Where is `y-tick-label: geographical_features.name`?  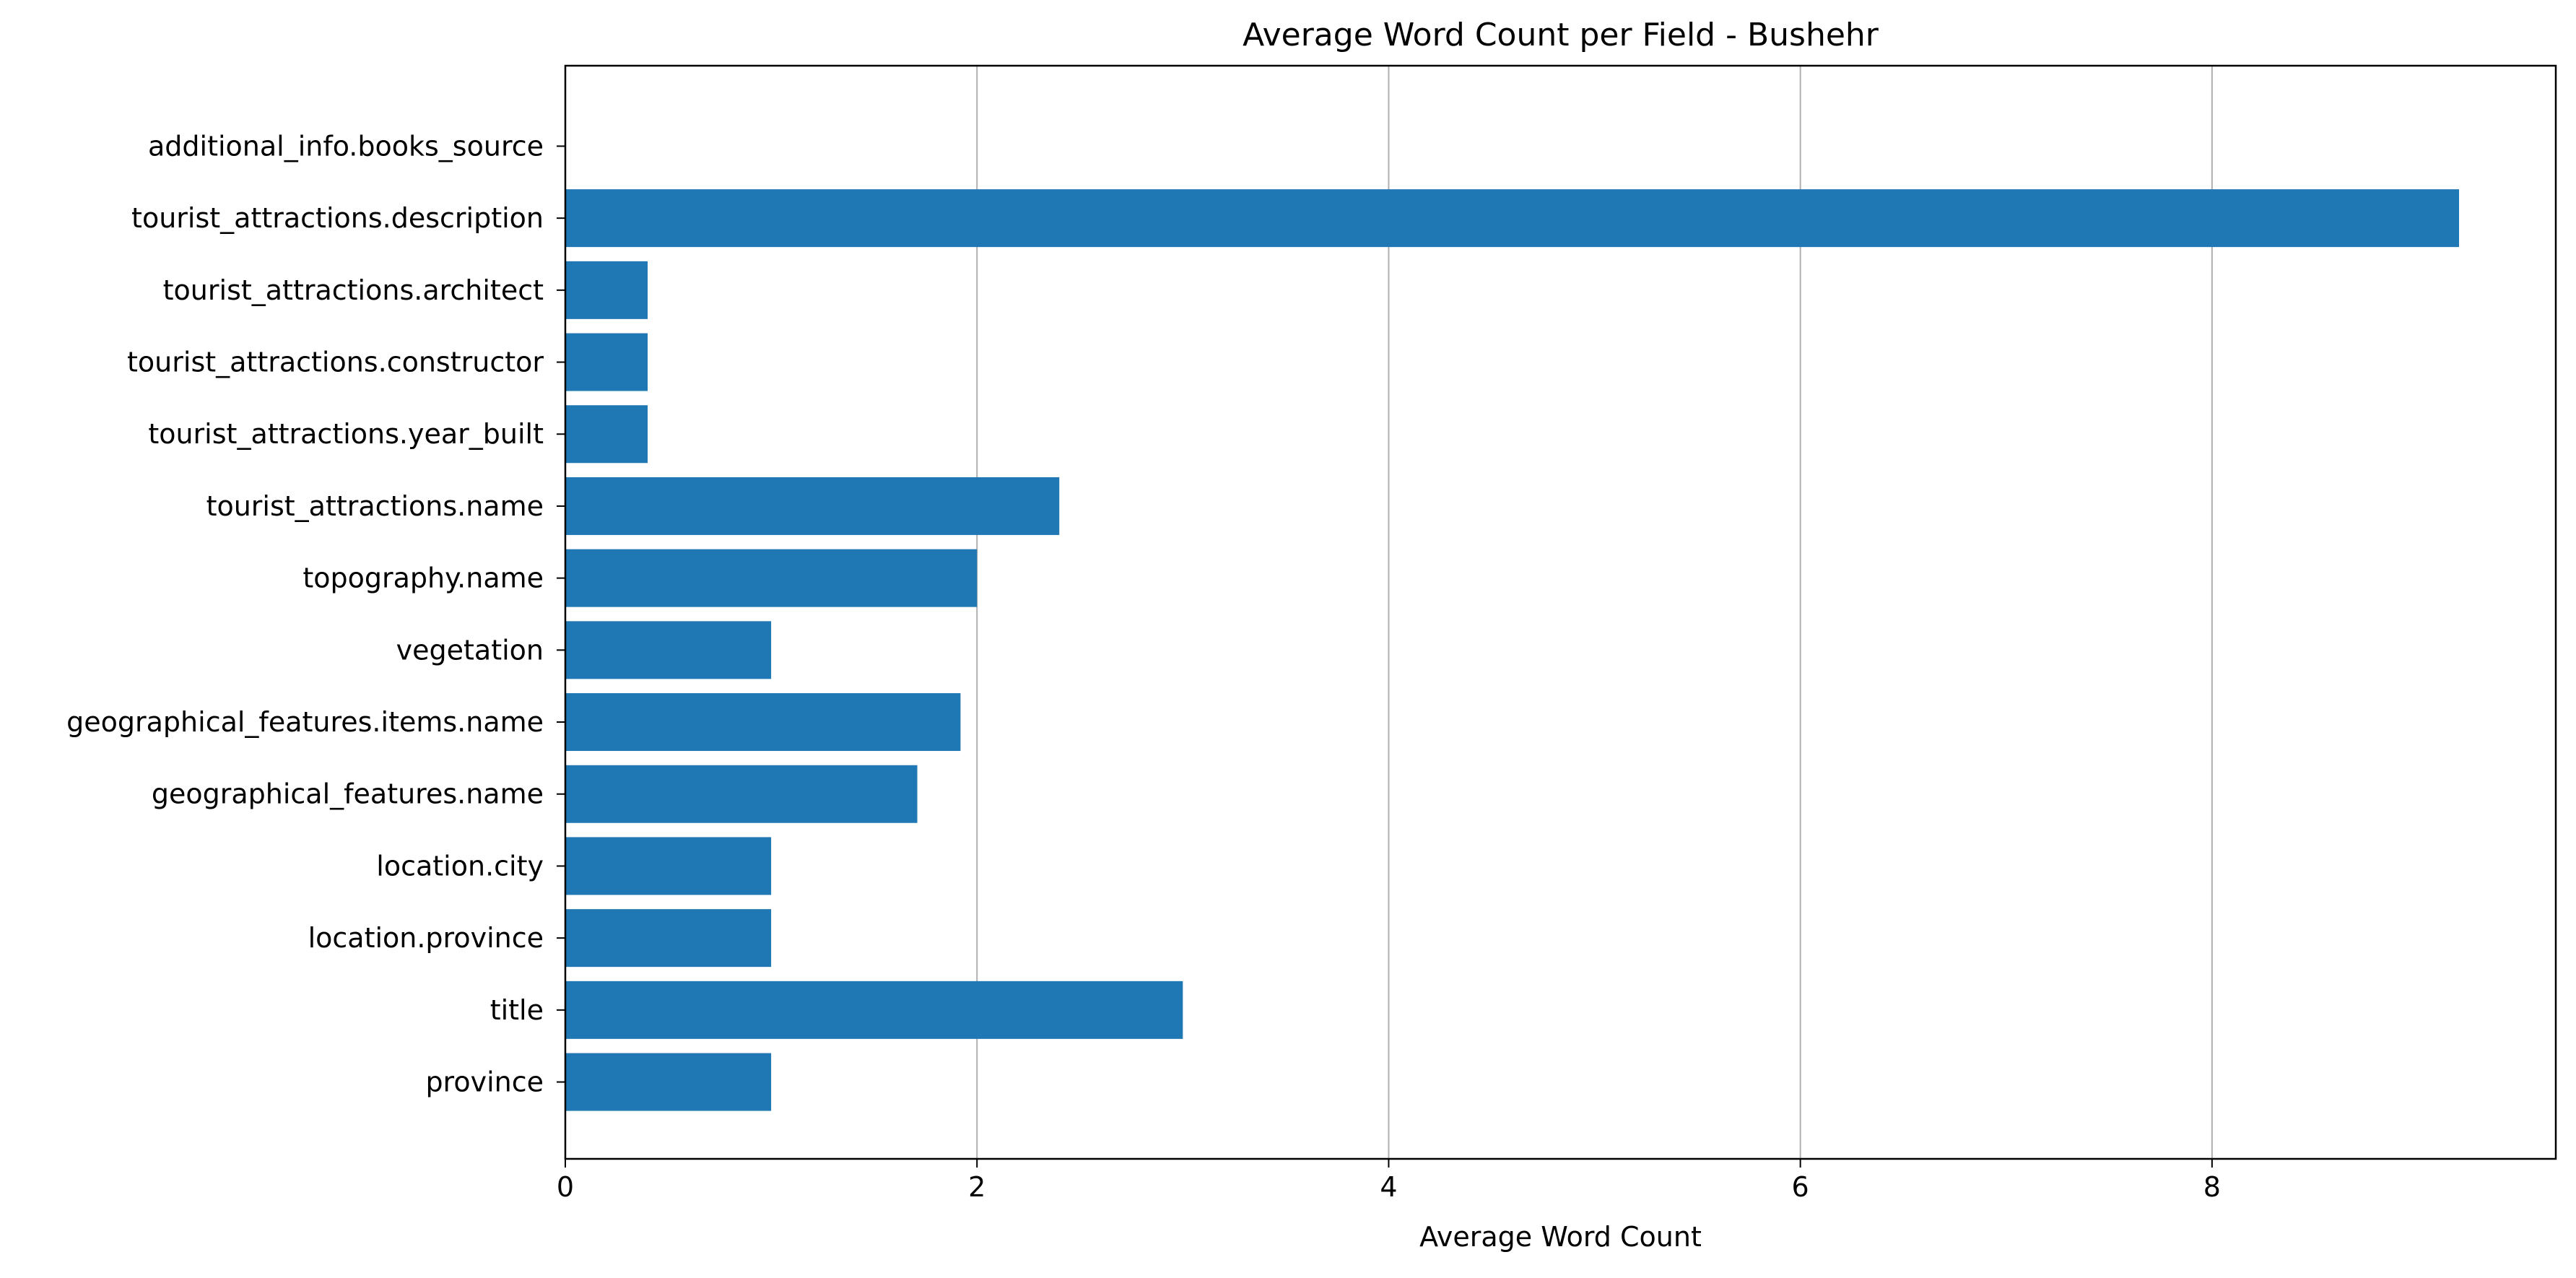
y-tick-label: geographical_features.name is located at coordinates (348, 794).